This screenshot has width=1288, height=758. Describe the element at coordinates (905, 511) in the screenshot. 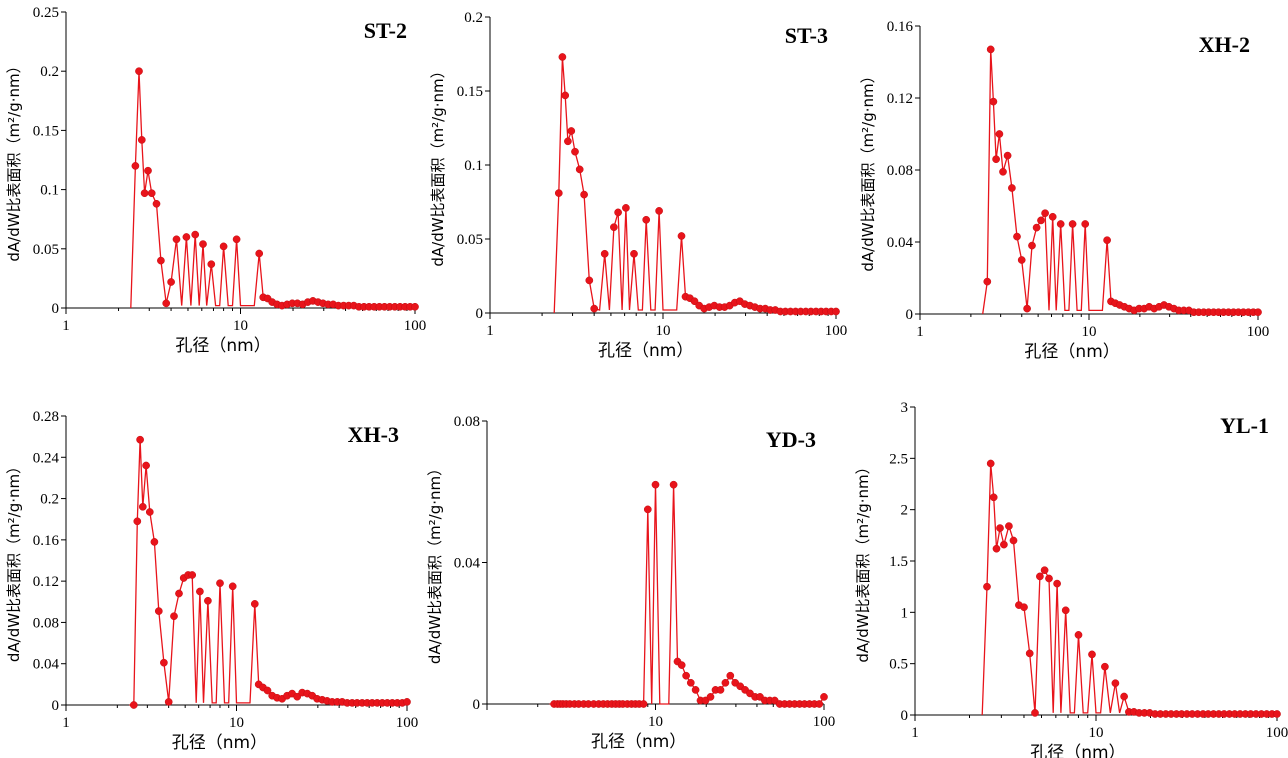

I see `y-tick-label: 2` at that location.